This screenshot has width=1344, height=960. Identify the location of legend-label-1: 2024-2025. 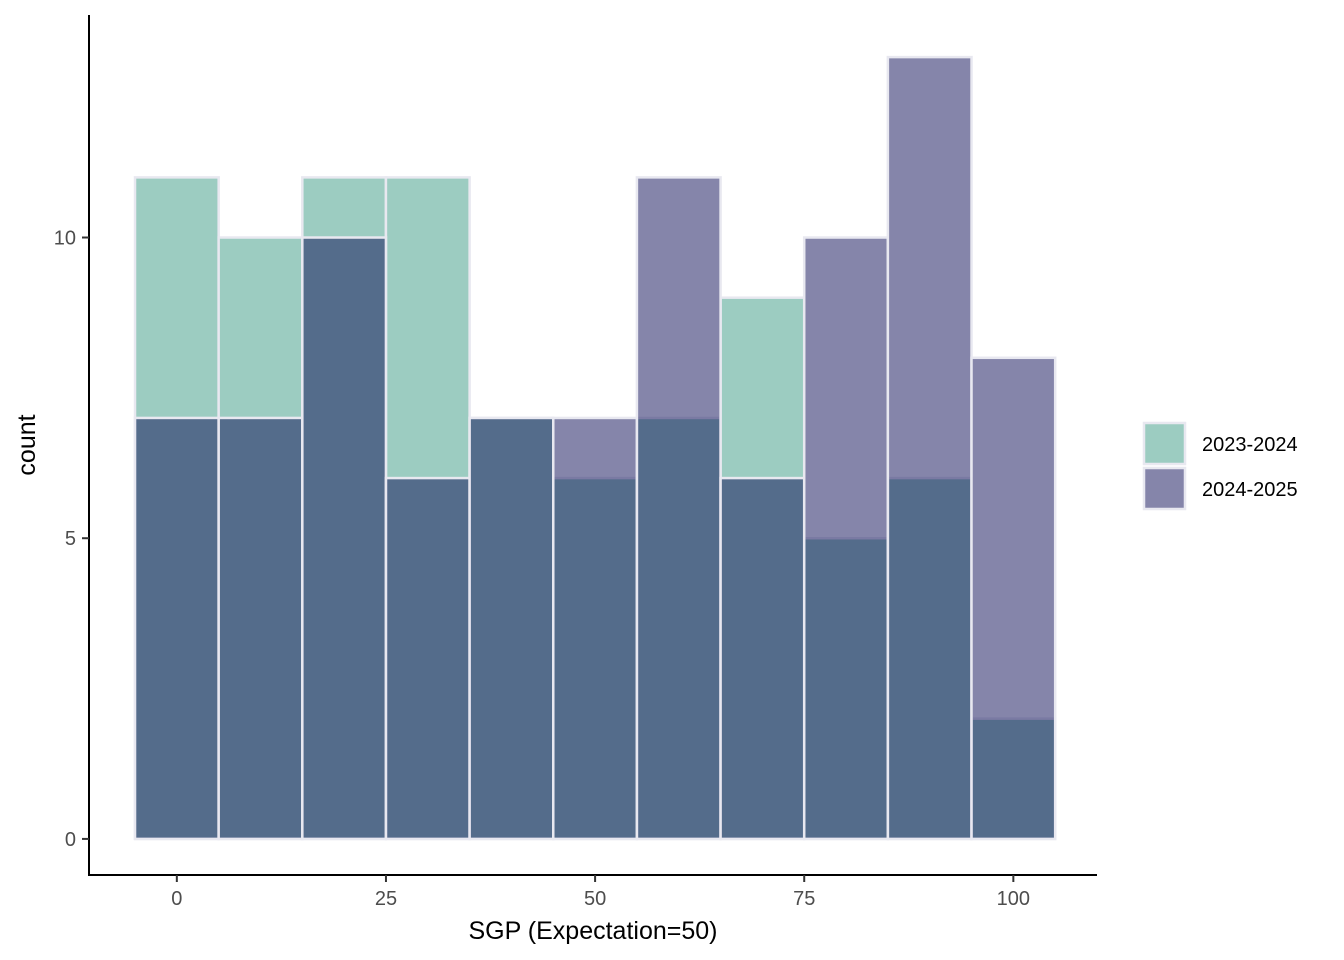
(1250, 490).